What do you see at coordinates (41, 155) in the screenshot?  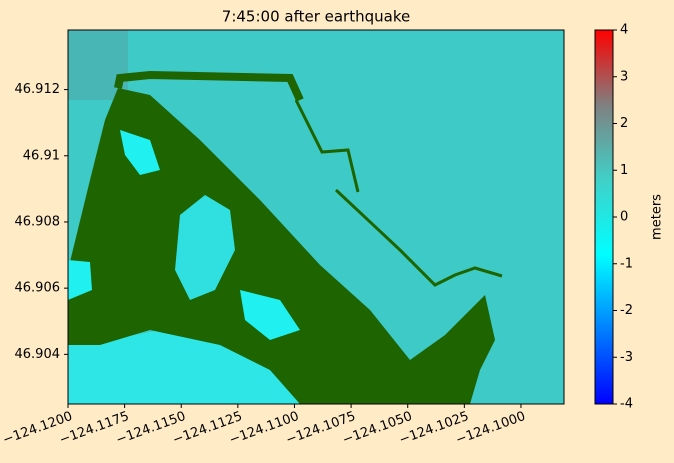 I see `y-tick-label: 46.91` at bounding box center [41, 155].